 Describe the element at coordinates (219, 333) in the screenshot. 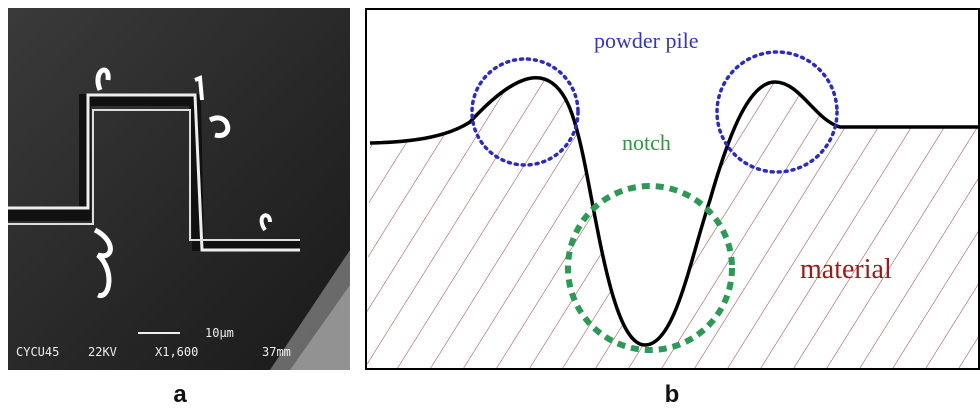

I see `scale-bar-label: 10μm` at that location.